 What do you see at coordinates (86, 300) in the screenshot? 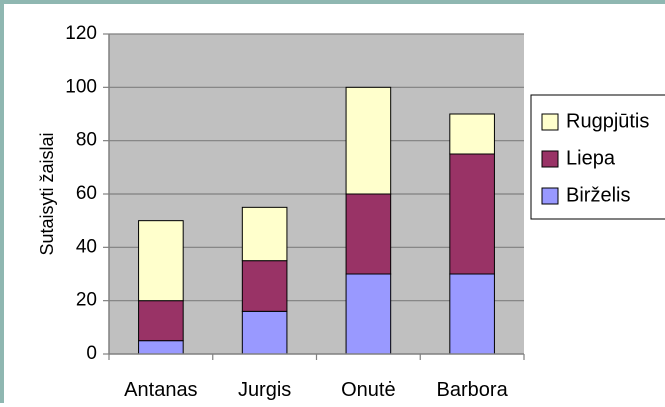
I see `y-tick-label: 20` at bounding box center [86, 300].